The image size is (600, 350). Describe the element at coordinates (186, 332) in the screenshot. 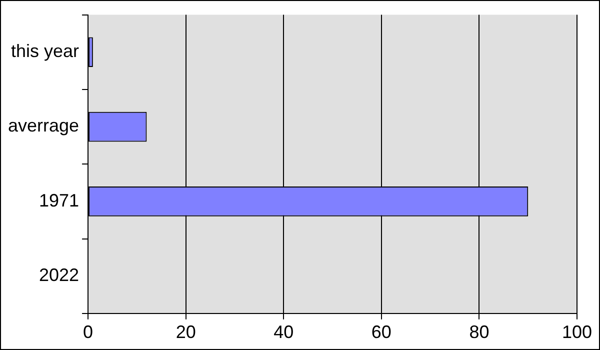

I see `x-tick-label: 20` at that location.